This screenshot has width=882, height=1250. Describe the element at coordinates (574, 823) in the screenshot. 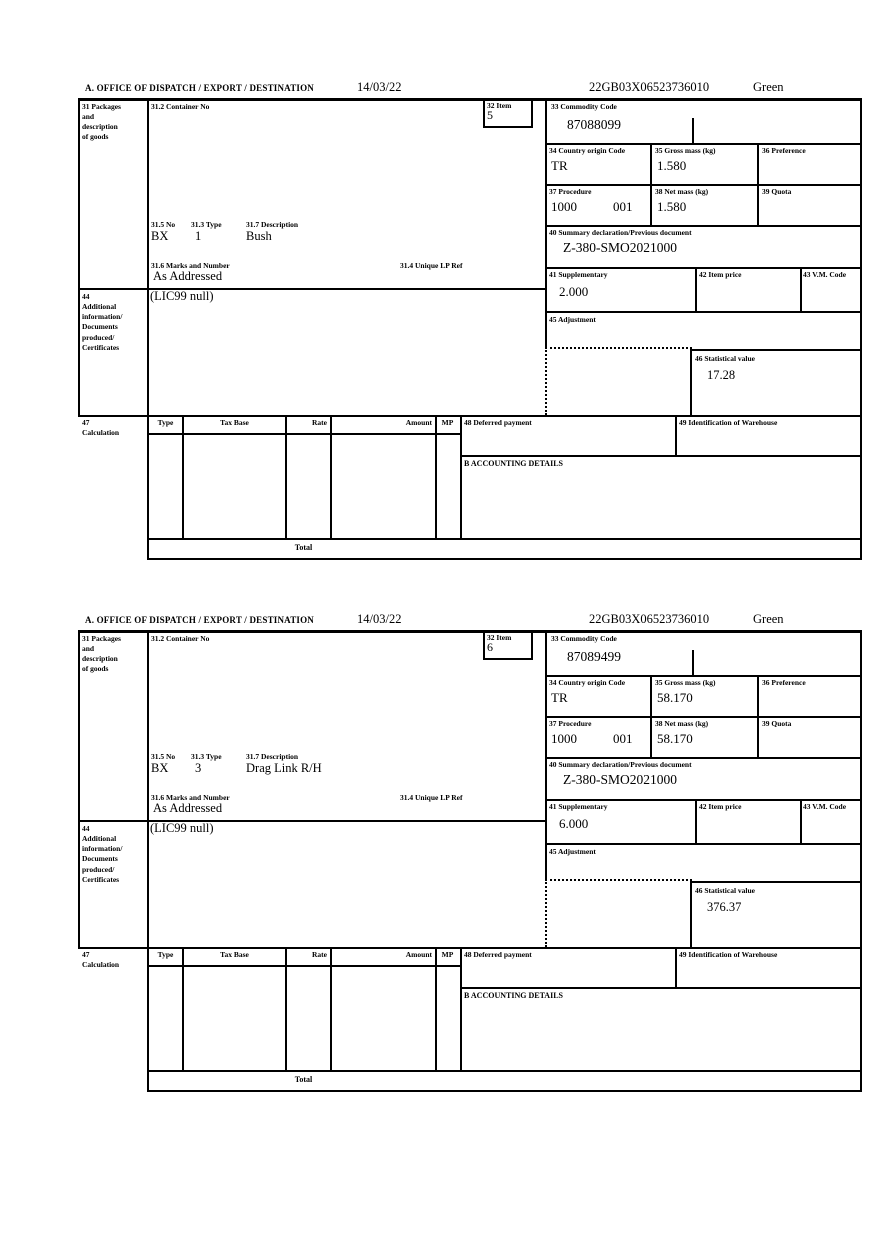

I see `supplementary-value: 6.000` at that location.